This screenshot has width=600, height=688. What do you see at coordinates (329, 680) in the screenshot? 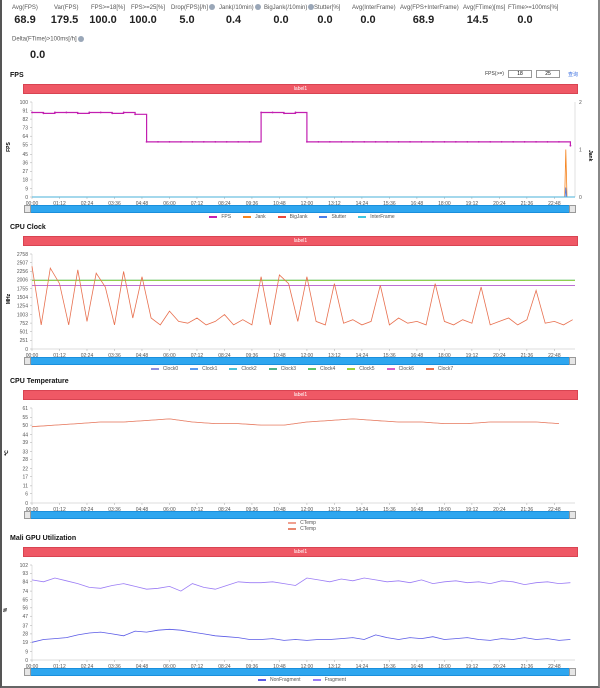
I see `legend-item: Fragment` at bounding box center [329, 680].